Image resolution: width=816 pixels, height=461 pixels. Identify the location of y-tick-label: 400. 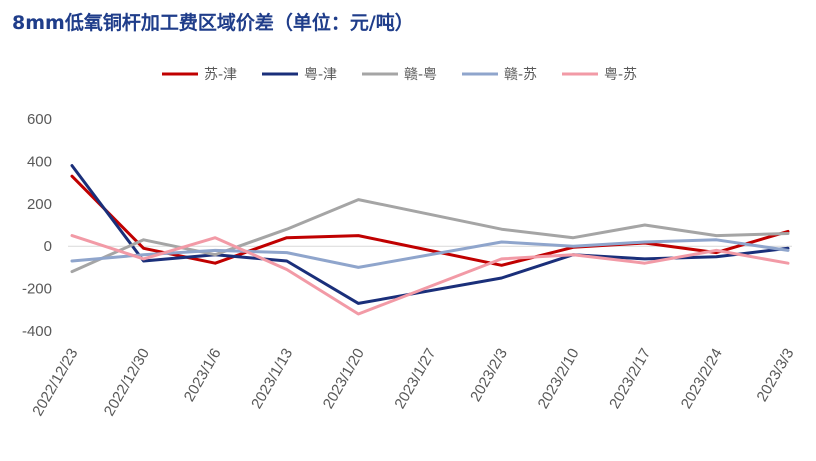
(39, 161).